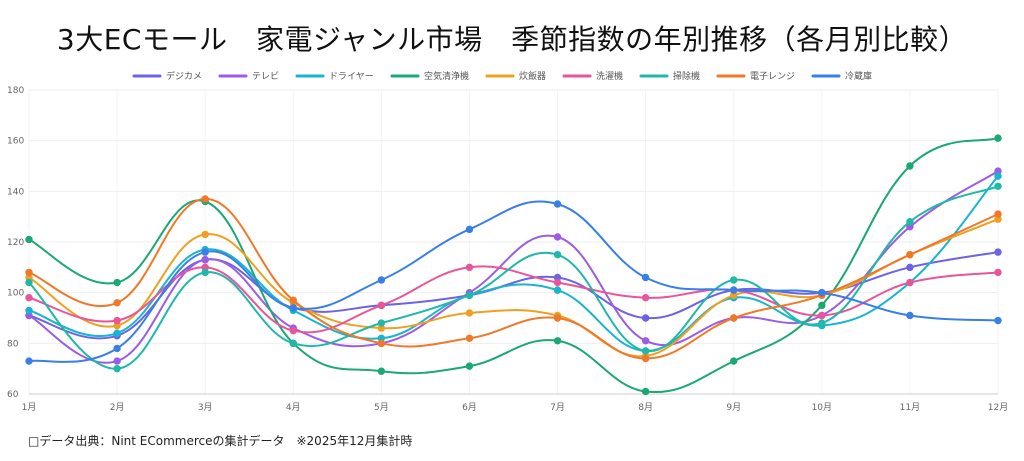 The width and height of the screenshot is (1024, 461). I want to click on y-tick-label: 100, so click(15, 294).